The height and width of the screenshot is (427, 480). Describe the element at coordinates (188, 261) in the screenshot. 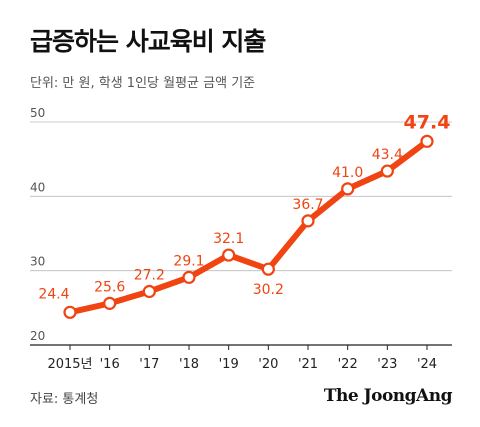

I see `data-label: 29.1` at that location.